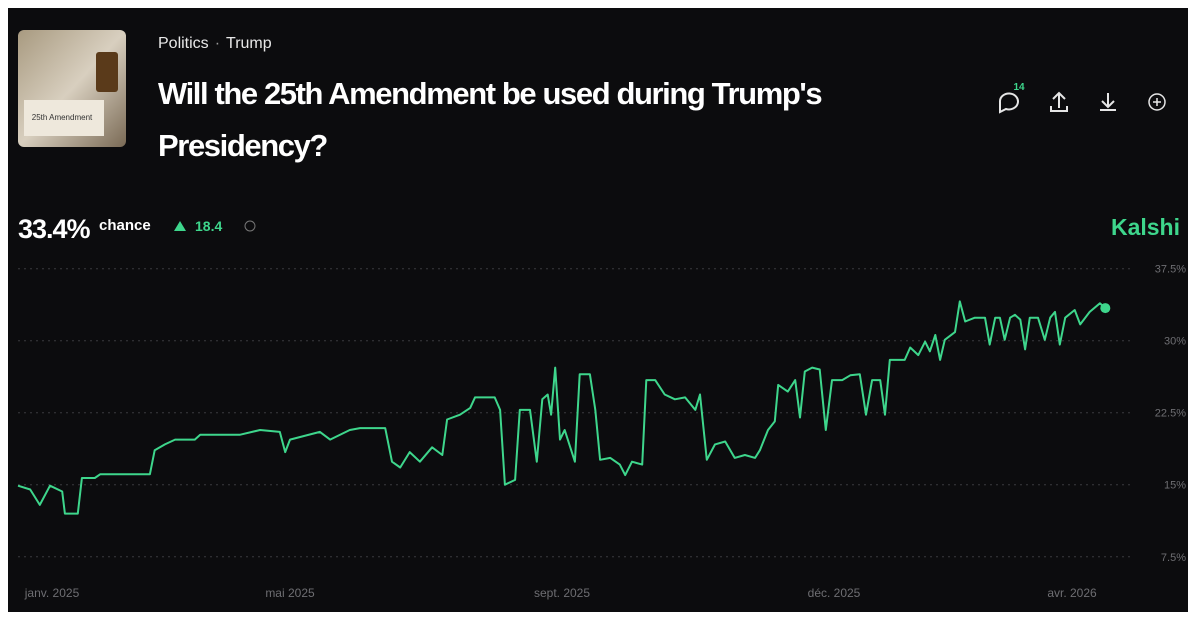 This screenshot has width=1196, height=620. I want to click on thumbnail-paper, so click(64, 118).